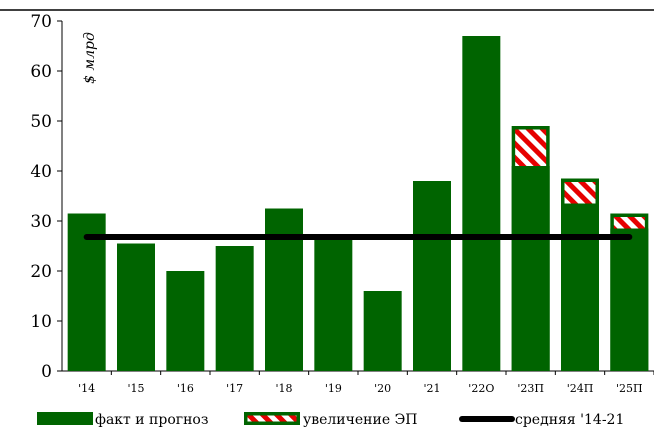 The image size is (654, 432). I want to click on legend-label-average: средняя '14-21, so click(569, 420).